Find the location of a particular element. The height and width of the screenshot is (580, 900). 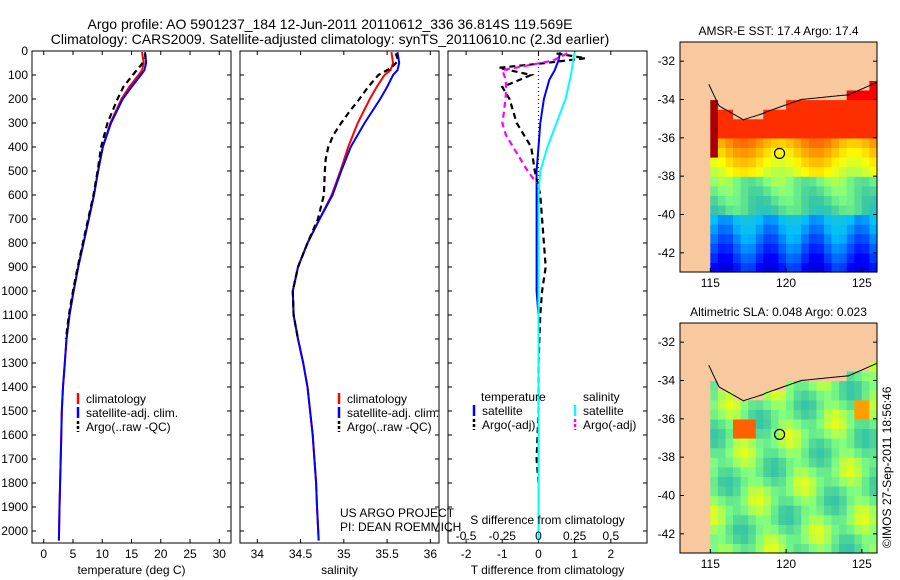

x-tick-label: 34.5 is located at coordinates (301, 554).